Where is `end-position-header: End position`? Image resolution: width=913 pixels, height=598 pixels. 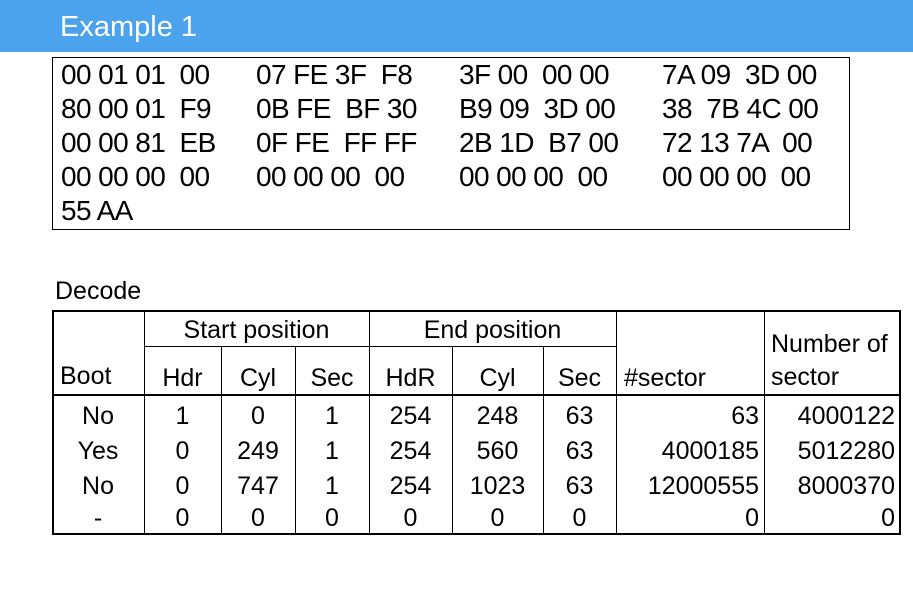
end-position-header: End position is located at coordinates (492, 330).